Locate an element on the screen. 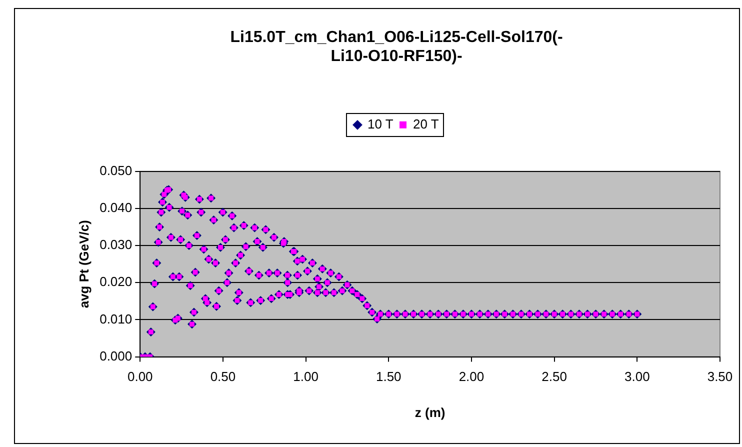 Image resolution: width=742 pixels, height=447 pixels. y-axis-title: avg Pt (GeV/c) is located at coordinates (84, 264).